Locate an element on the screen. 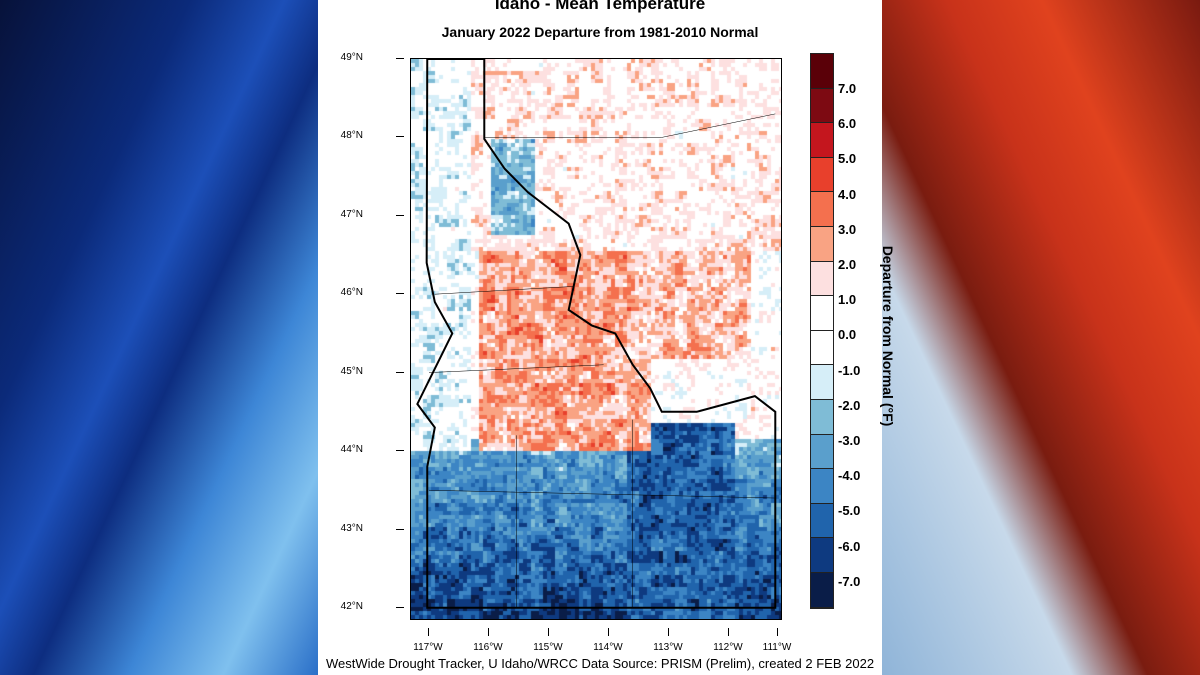  map-title: Idaho - Mean Temperature is located at coordinates (600, 6).